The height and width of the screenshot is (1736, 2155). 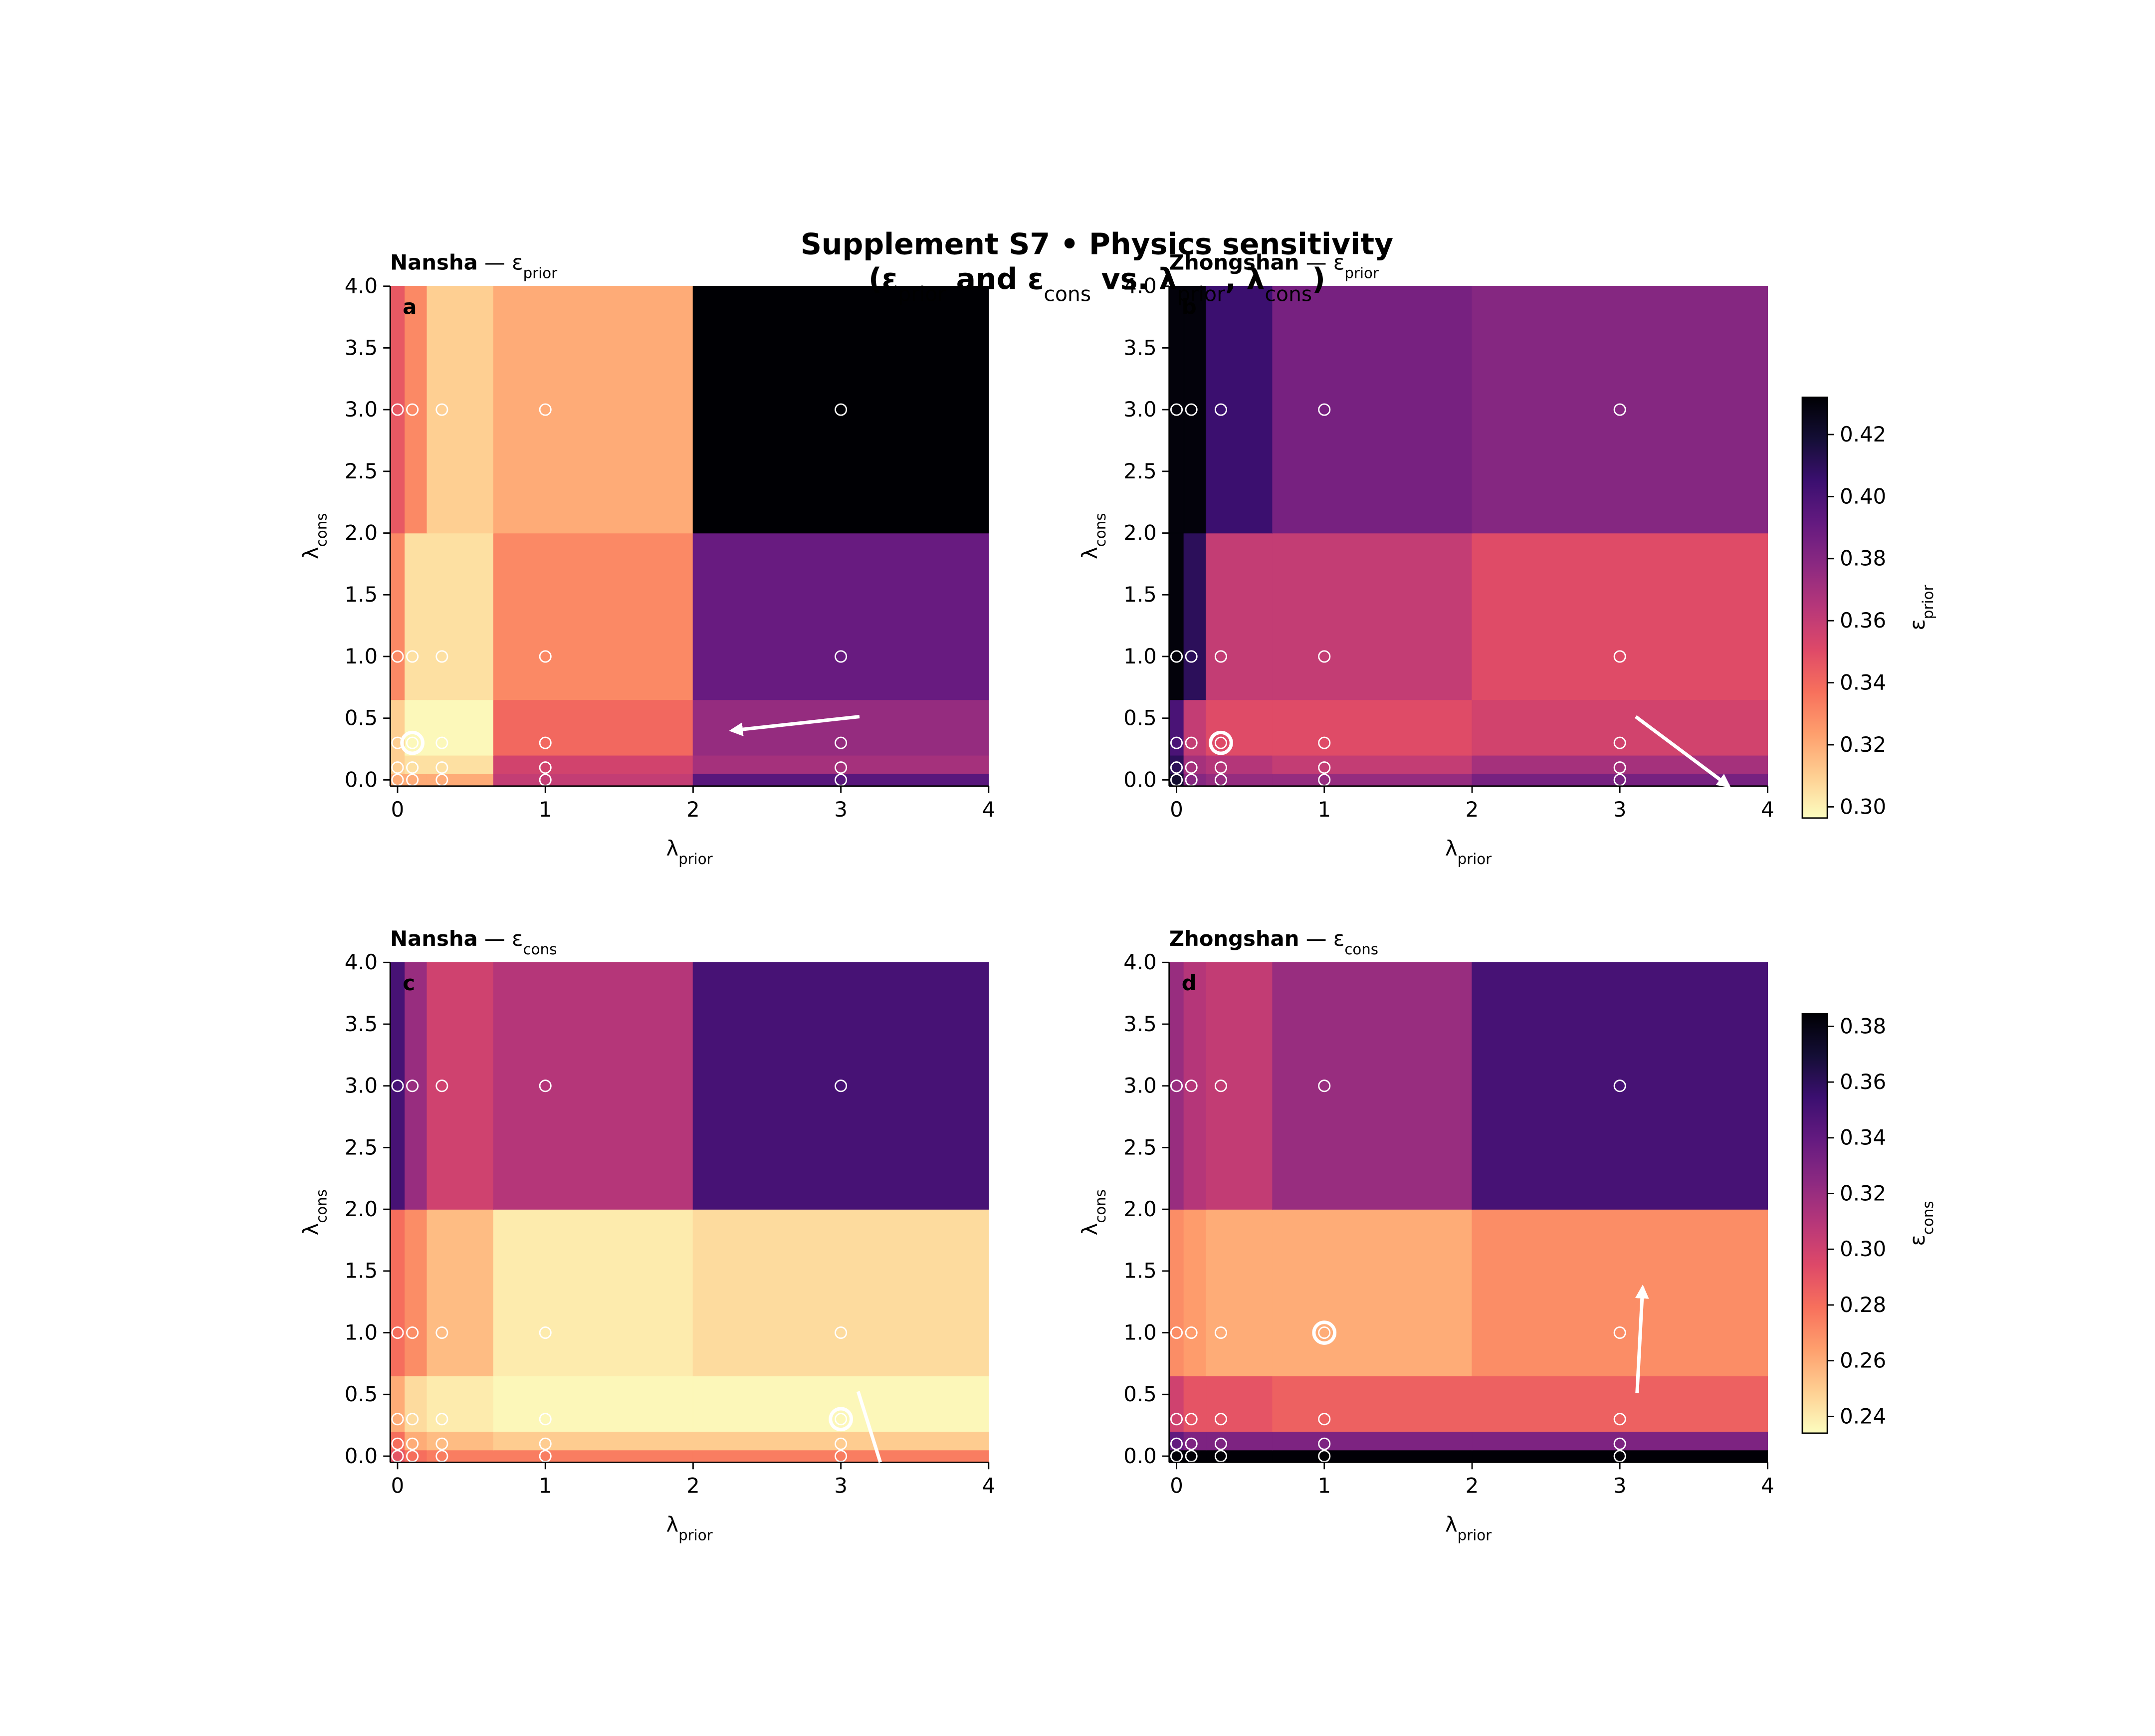 I want to click on text-part: (ε, so click(x=883, y=279).